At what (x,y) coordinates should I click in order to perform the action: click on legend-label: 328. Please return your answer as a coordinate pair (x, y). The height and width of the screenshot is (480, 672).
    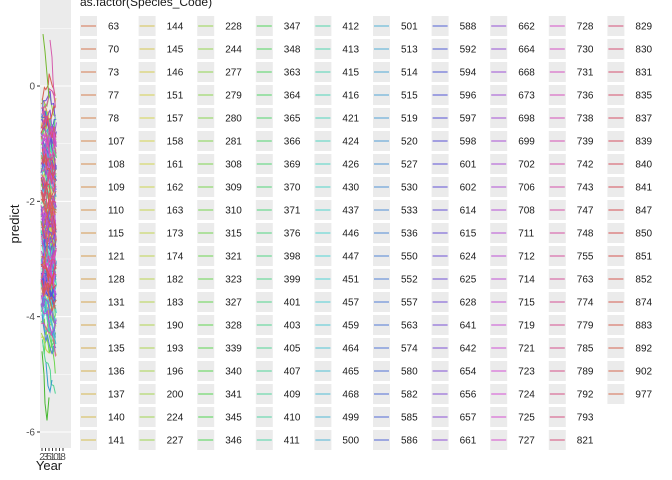
    Looking at the image, I should click on (233, 326).